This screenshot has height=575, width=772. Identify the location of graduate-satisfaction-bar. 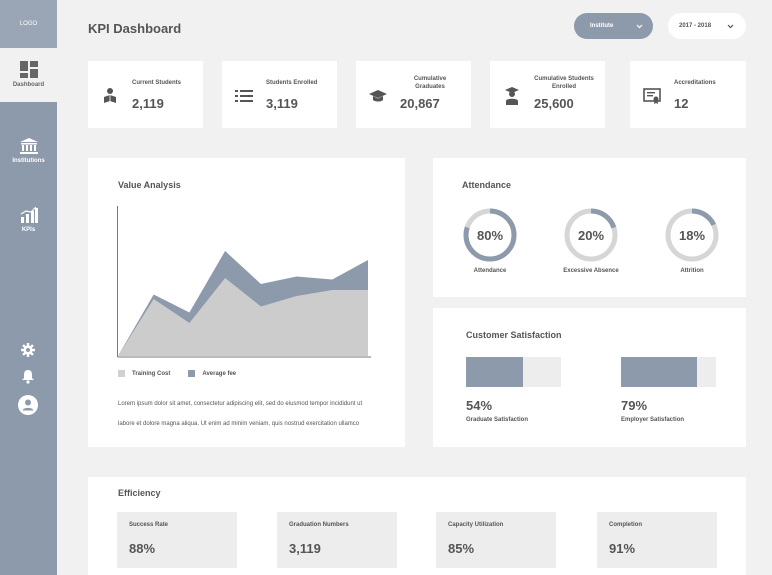
(513, 372).